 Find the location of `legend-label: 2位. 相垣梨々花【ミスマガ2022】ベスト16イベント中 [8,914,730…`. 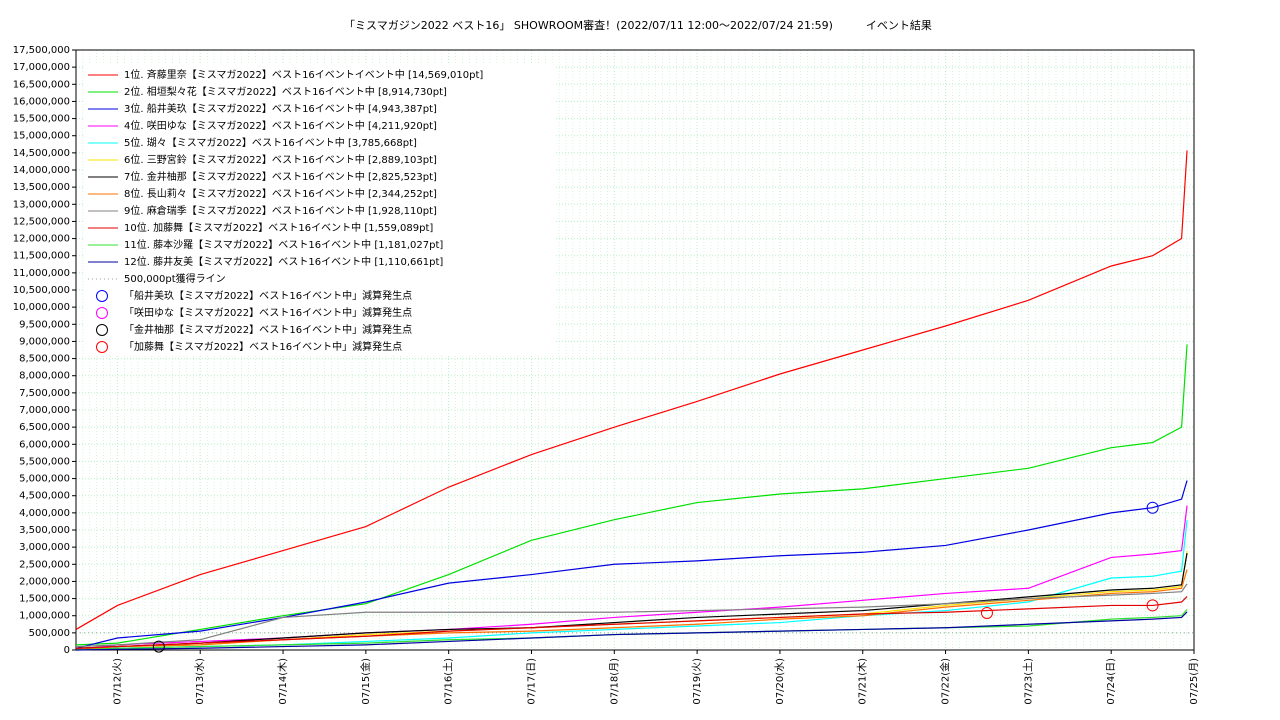

legend-label: 2位. 相垣梨々花【ミスマガ2022】ベスト16イベント中 [8,914,730… is located at coordinates (285, 91).